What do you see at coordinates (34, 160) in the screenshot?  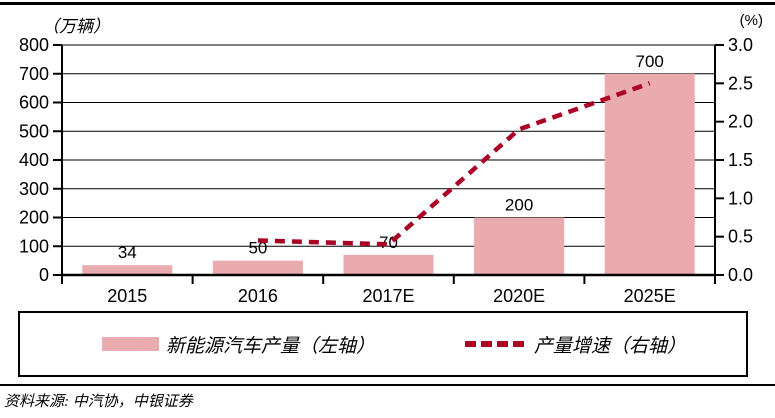 I see `left-axis-tick-label: 400` at bounding box center [34, 160].